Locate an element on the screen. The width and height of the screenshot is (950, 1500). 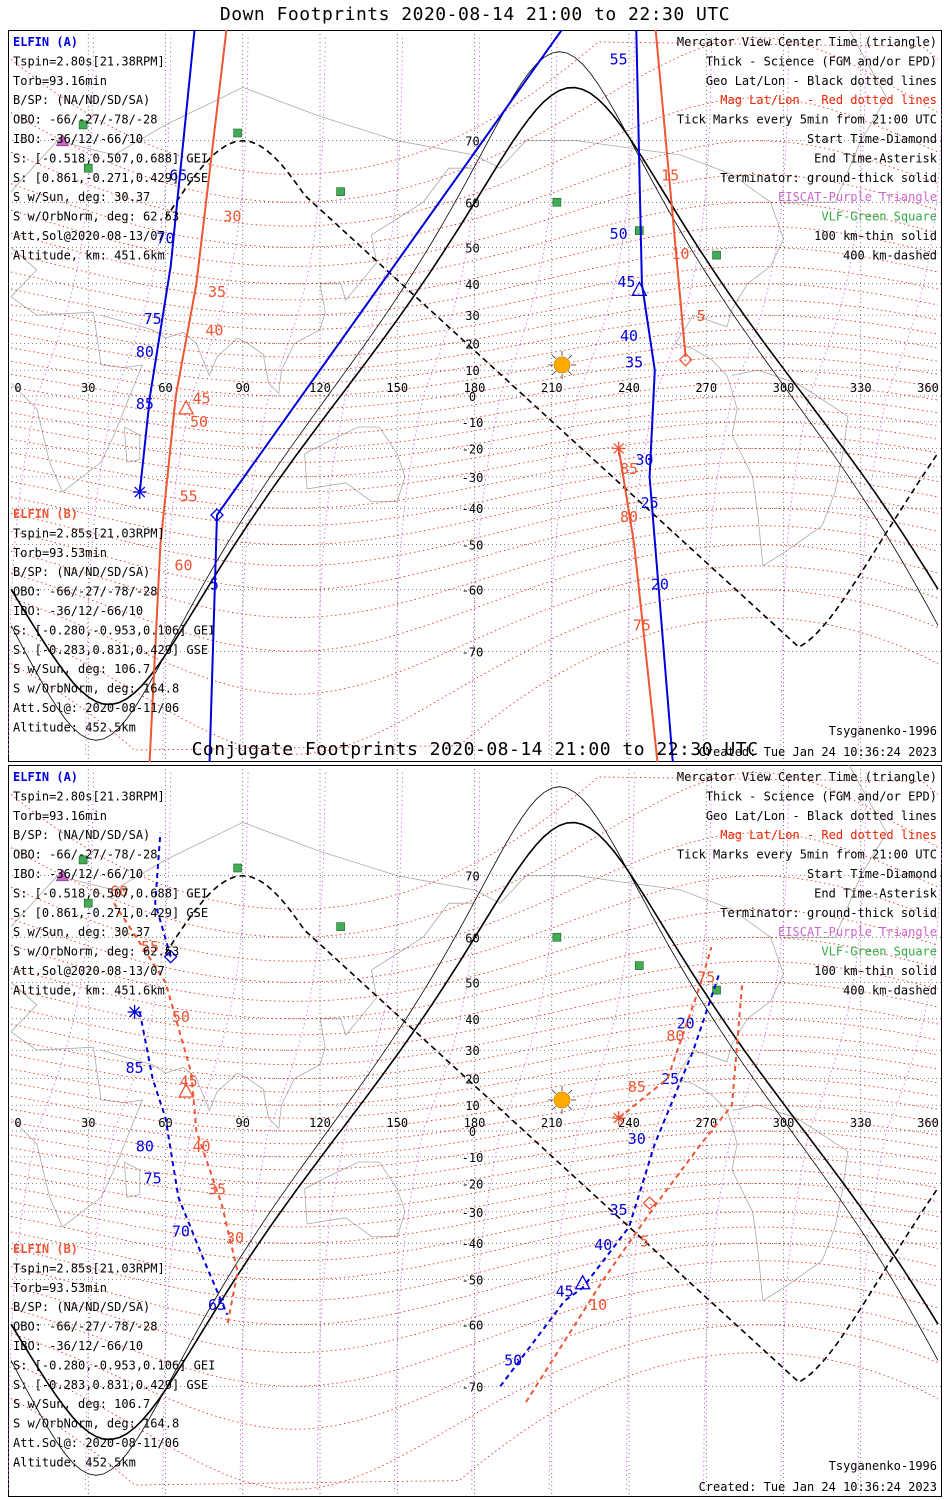
track-tick-label: 85 is located at coordinates (135, 1068).